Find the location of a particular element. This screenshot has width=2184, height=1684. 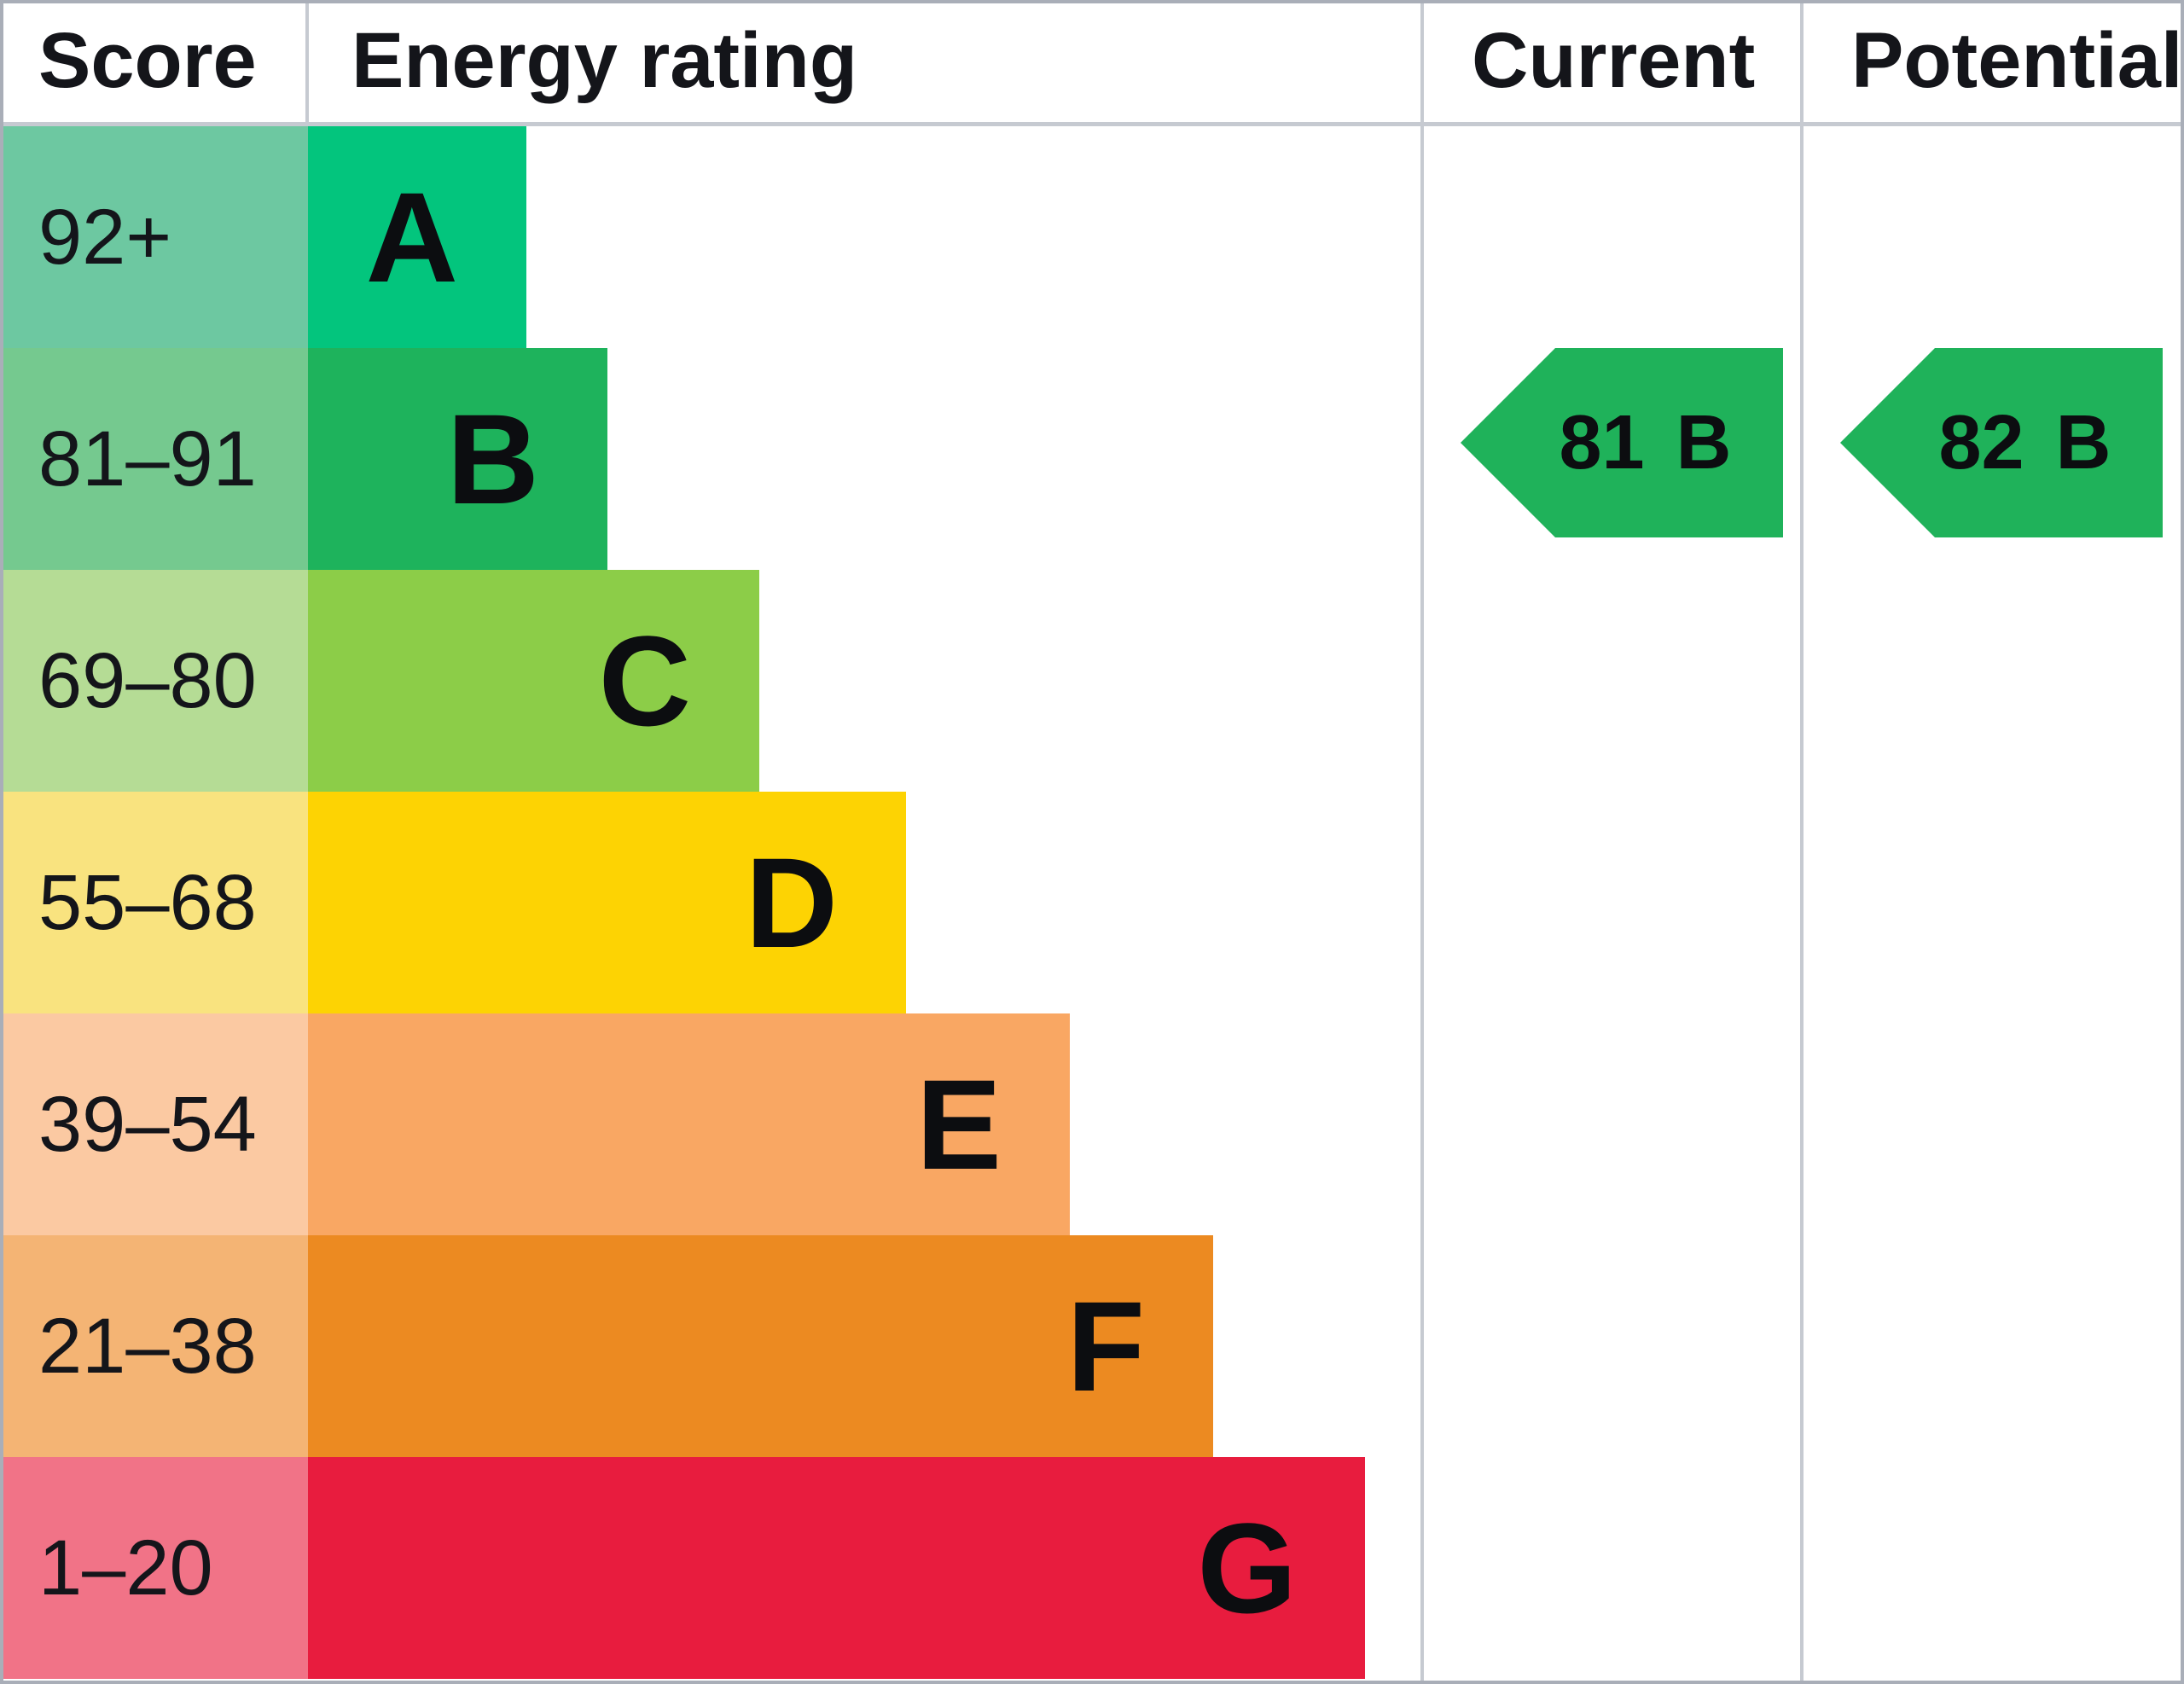

band-row-f: 21–38 F is located at coordinates (1092, 1346).